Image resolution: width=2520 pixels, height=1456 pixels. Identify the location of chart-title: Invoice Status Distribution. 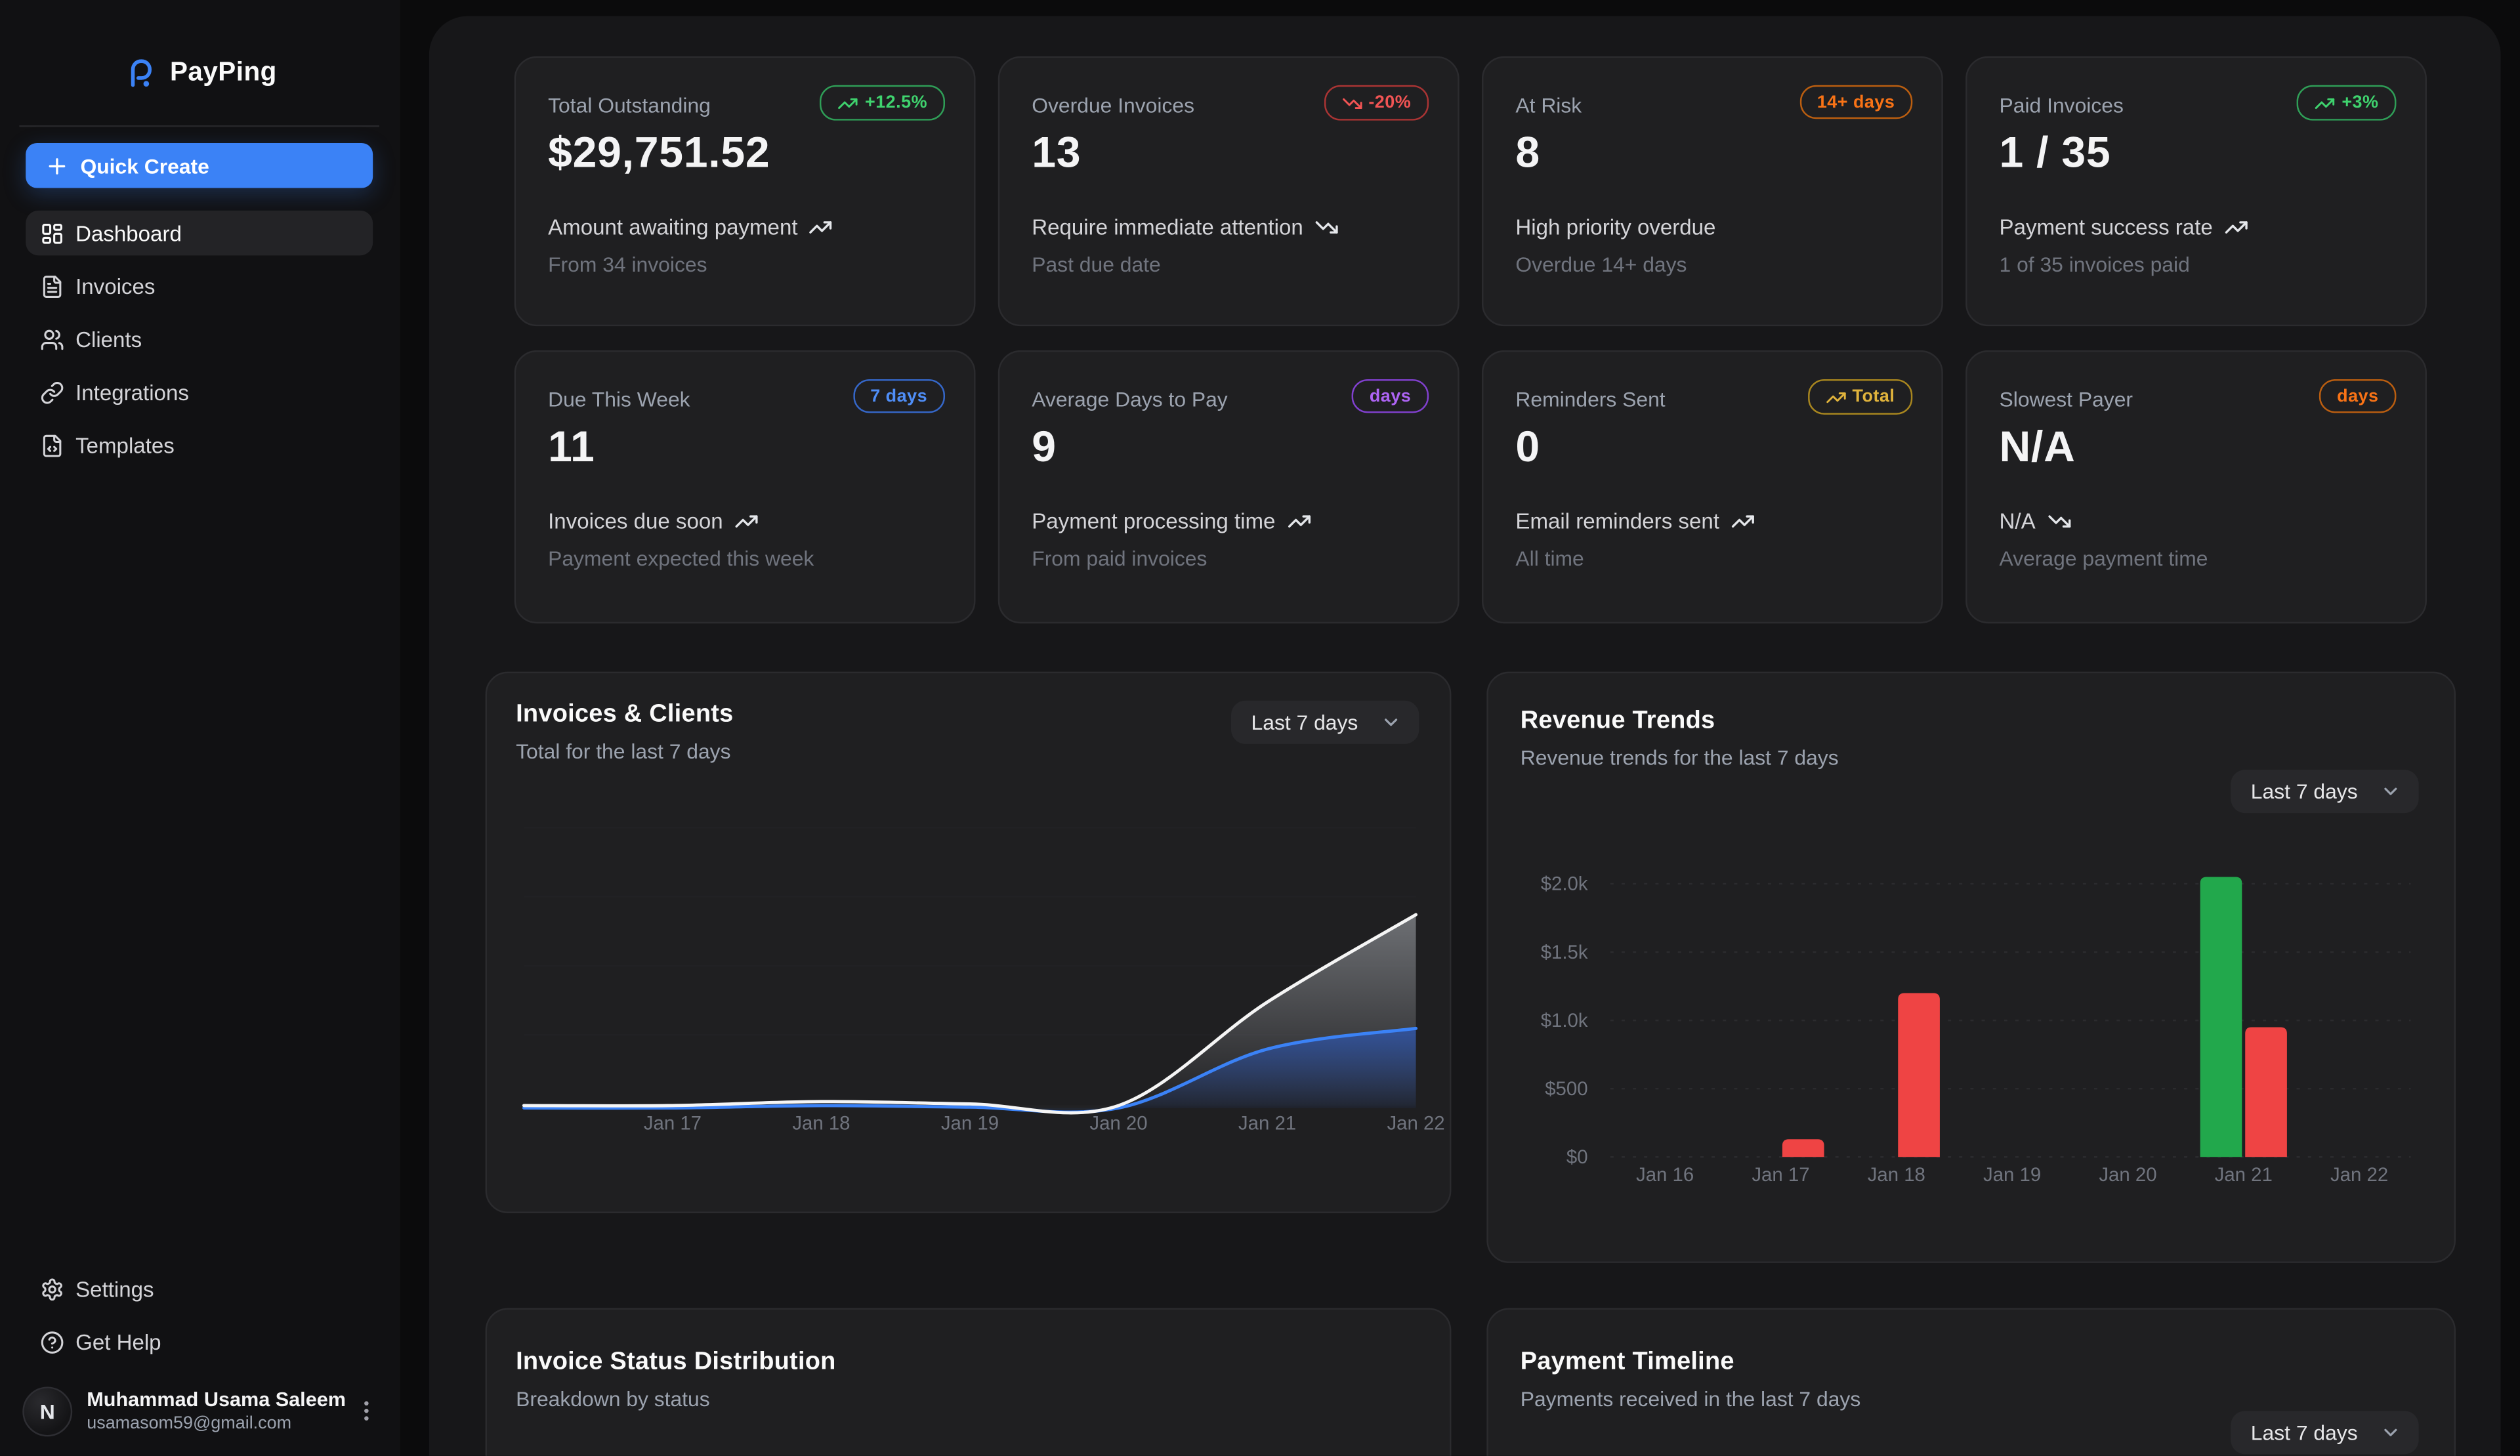
(676, 1362).